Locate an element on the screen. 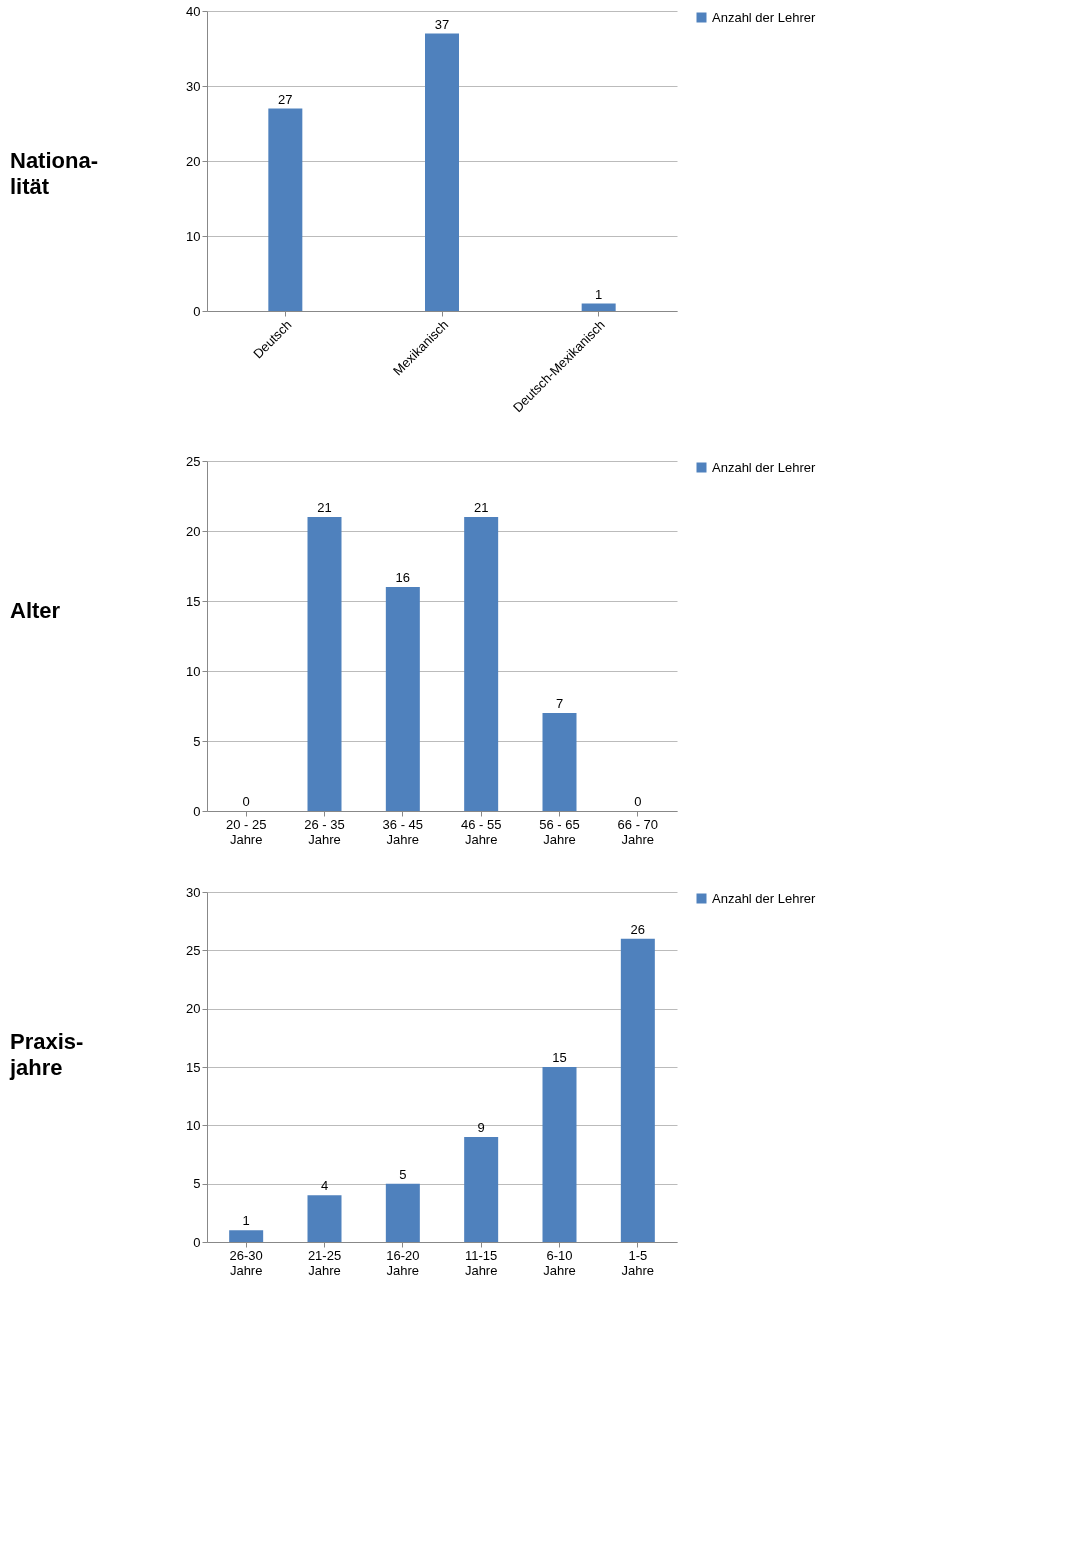  data-label: 37 is located at coordinates (442, 24).